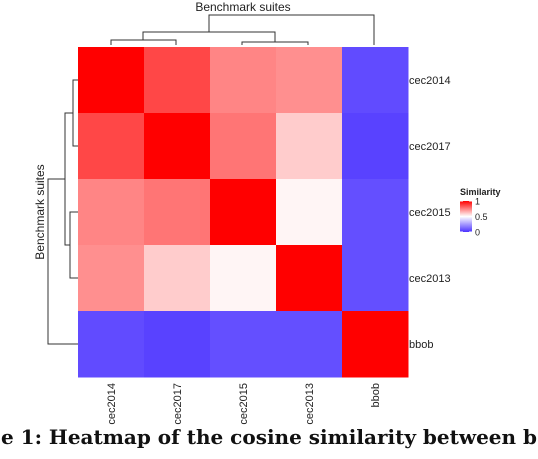  Describe the element at coordinates (40, 211) in the screenshot. I see `y-axis-label: Benchmark suites` at that location.